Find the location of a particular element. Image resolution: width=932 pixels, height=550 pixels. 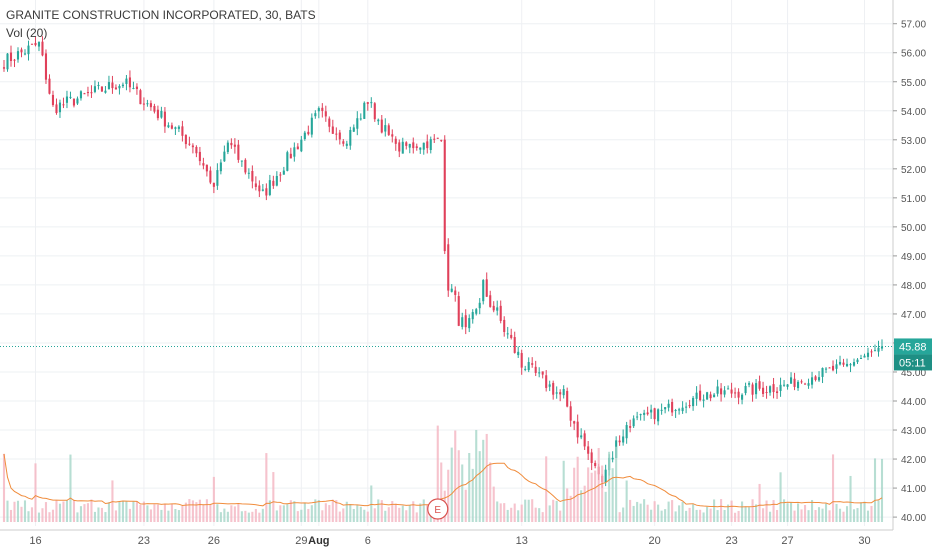

y-tick-label: 54.00 is located at coordinates (913, 112).